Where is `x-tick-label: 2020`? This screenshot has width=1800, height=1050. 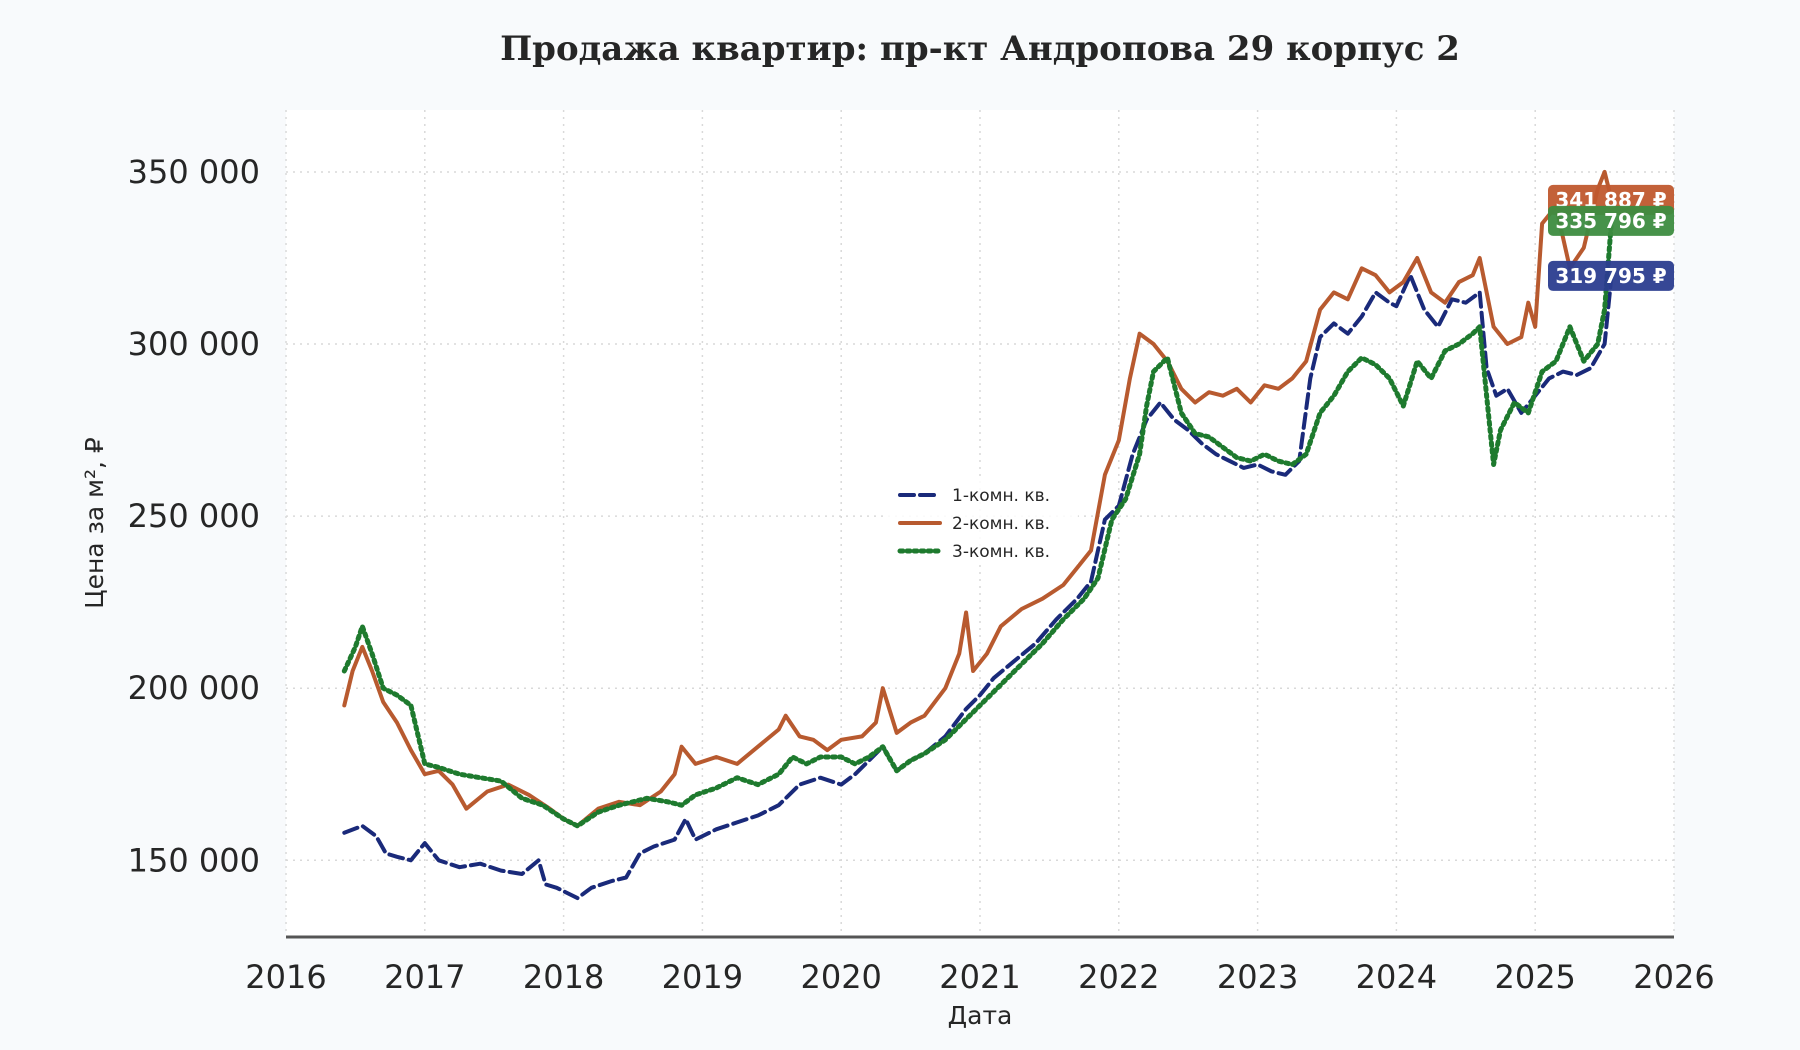 x-tick-label: 2020 is located at coordinates (840, 977).